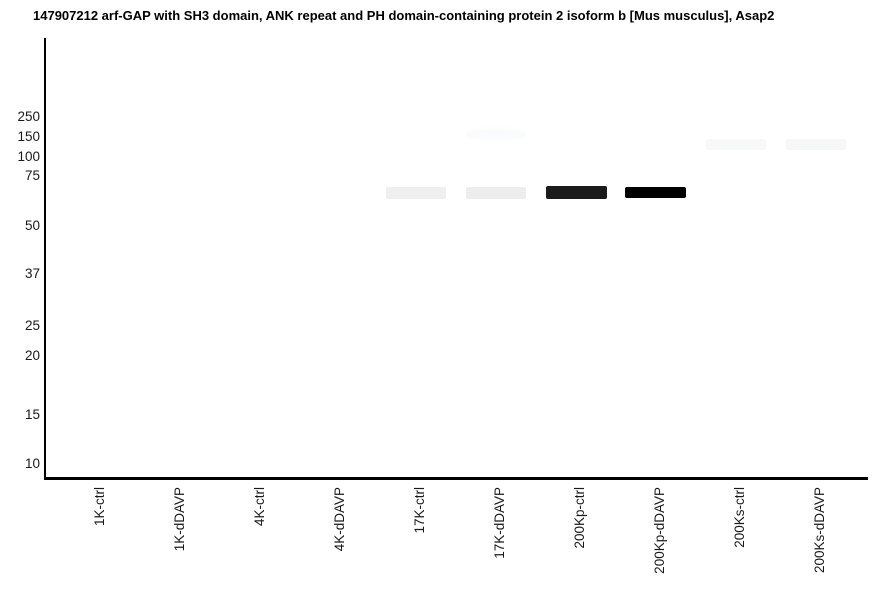  I want to click on y-tick-label-150: 150, so click(28, 136).